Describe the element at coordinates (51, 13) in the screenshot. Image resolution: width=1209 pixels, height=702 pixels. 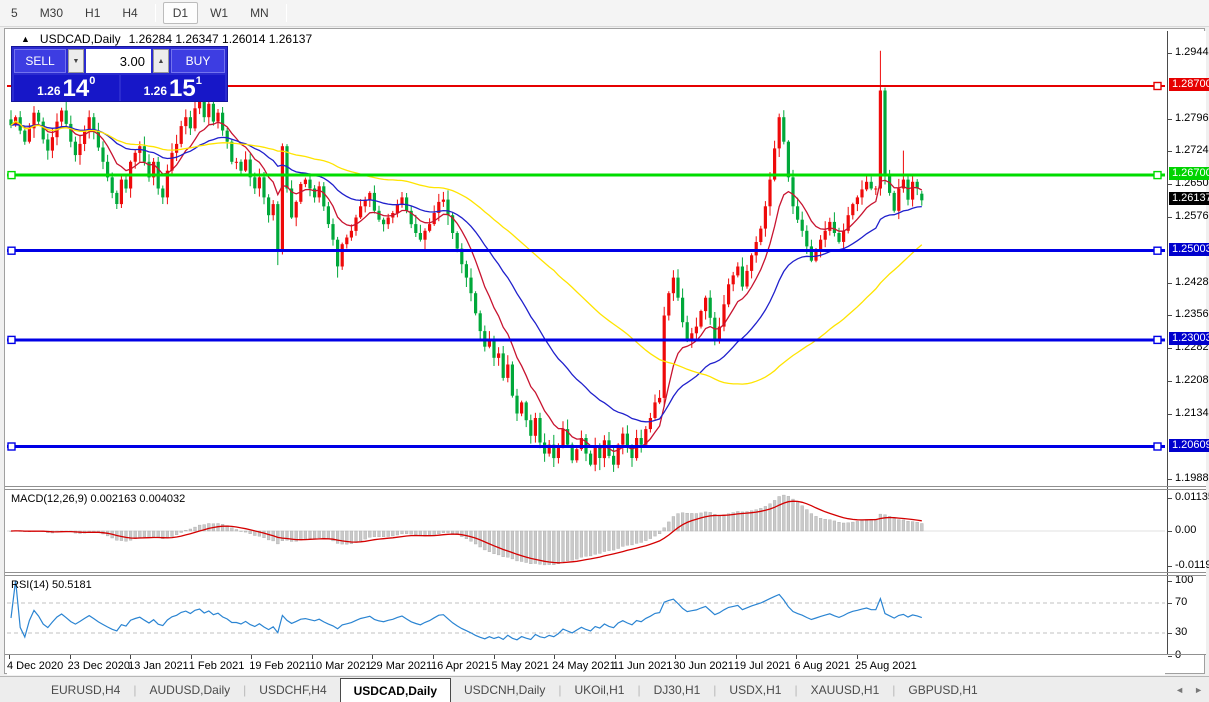
I see `timeframe-m30: M30` at that location.